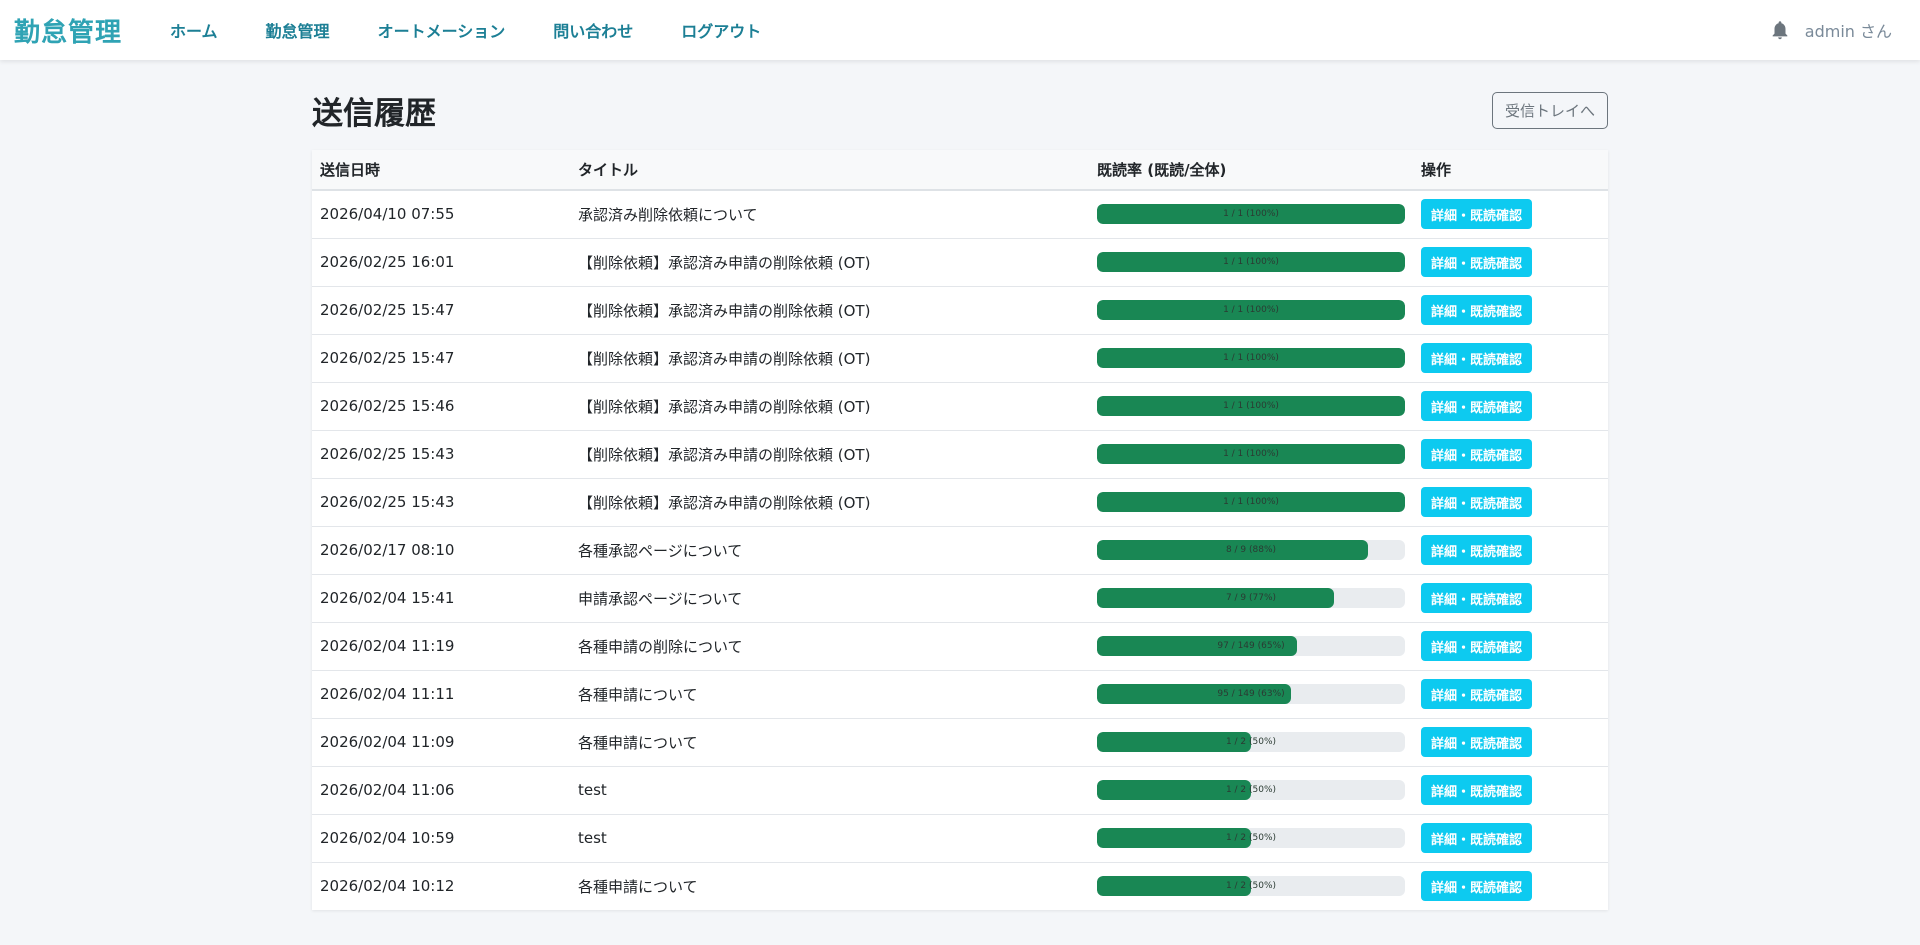 This screenshot has width=1920, height=945. I want to click on read-rate-text: 1 / 2 (50%), so click(1251, 838).